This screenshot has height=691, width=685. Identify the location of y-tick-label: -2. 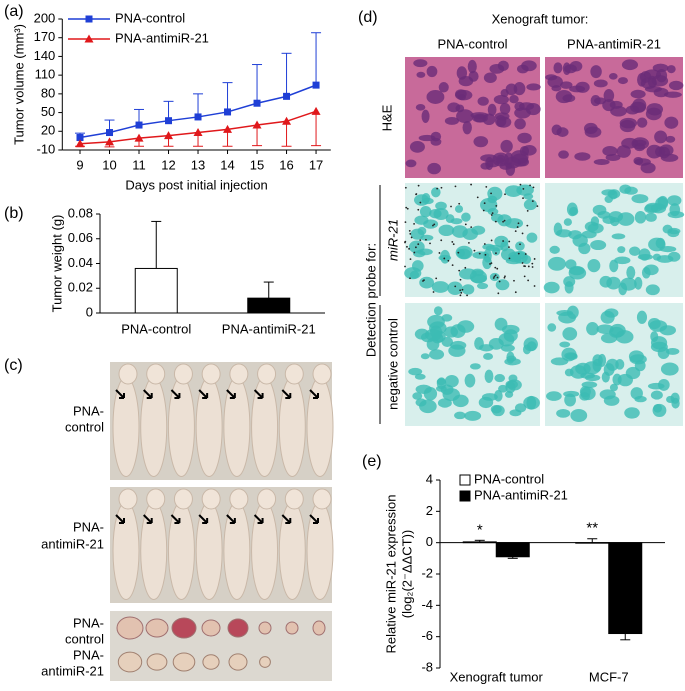
(427, 572).